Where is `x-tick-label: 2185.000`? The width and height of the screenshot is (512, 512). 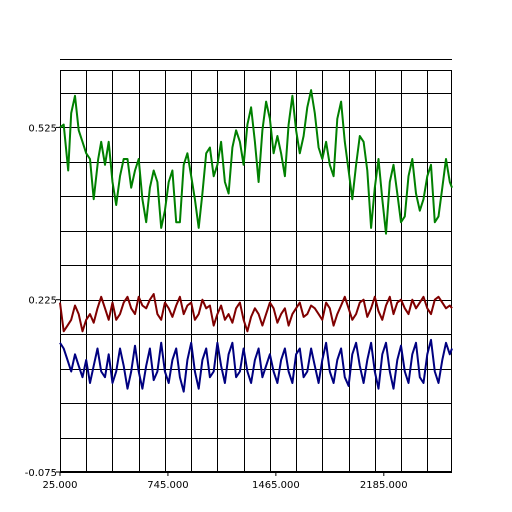
x-tick-label: 2185.000 is located at coordinates (384, 485).